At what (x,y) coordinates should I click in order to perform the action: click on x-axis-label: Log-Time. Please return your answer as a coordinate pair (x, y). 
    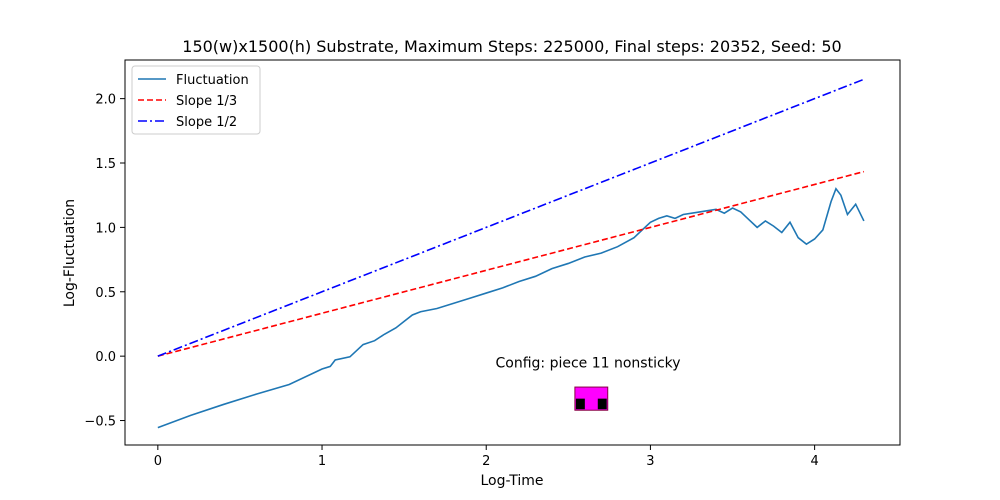
    Looking at the image, I should click on (511, 481).